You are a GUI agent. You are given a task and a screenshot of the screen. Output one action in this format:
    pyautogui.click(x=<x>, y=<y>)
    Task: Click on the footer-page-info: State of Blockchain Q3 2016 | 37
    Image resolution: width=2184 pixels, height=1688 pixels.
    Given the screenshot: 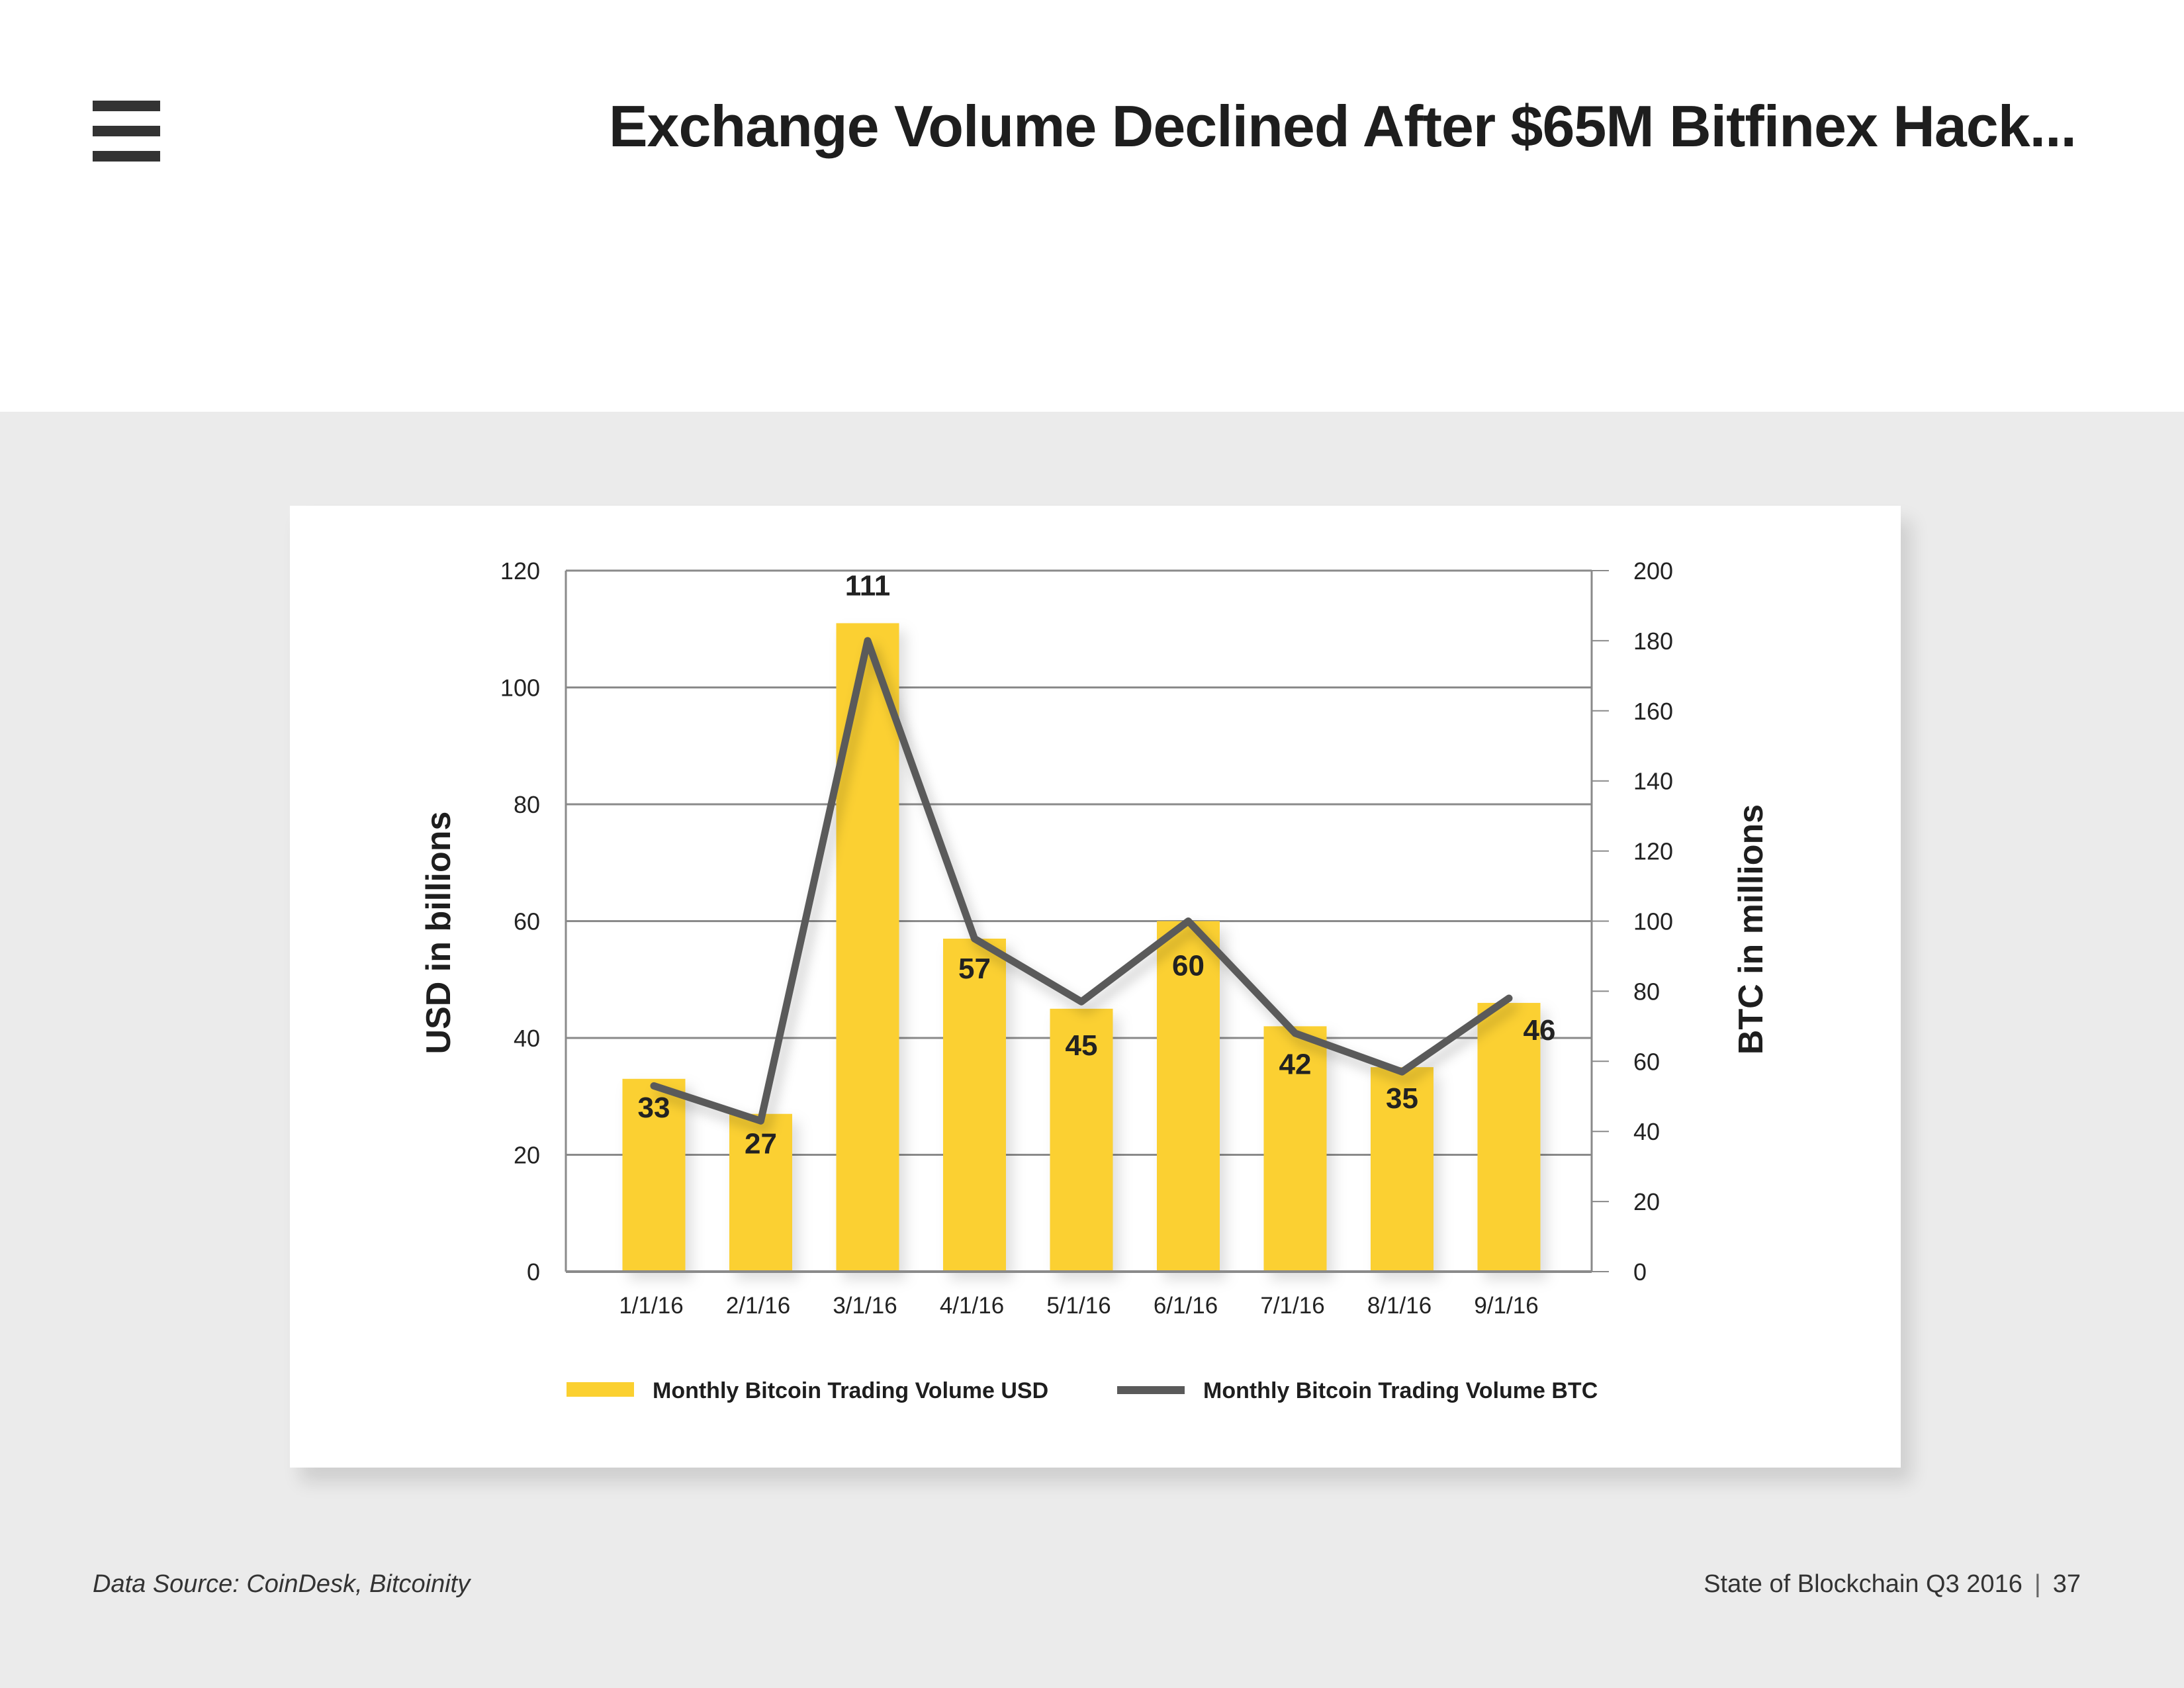 What is the action you would take?
    pyautogui.click(x=1892, y=1584)
    